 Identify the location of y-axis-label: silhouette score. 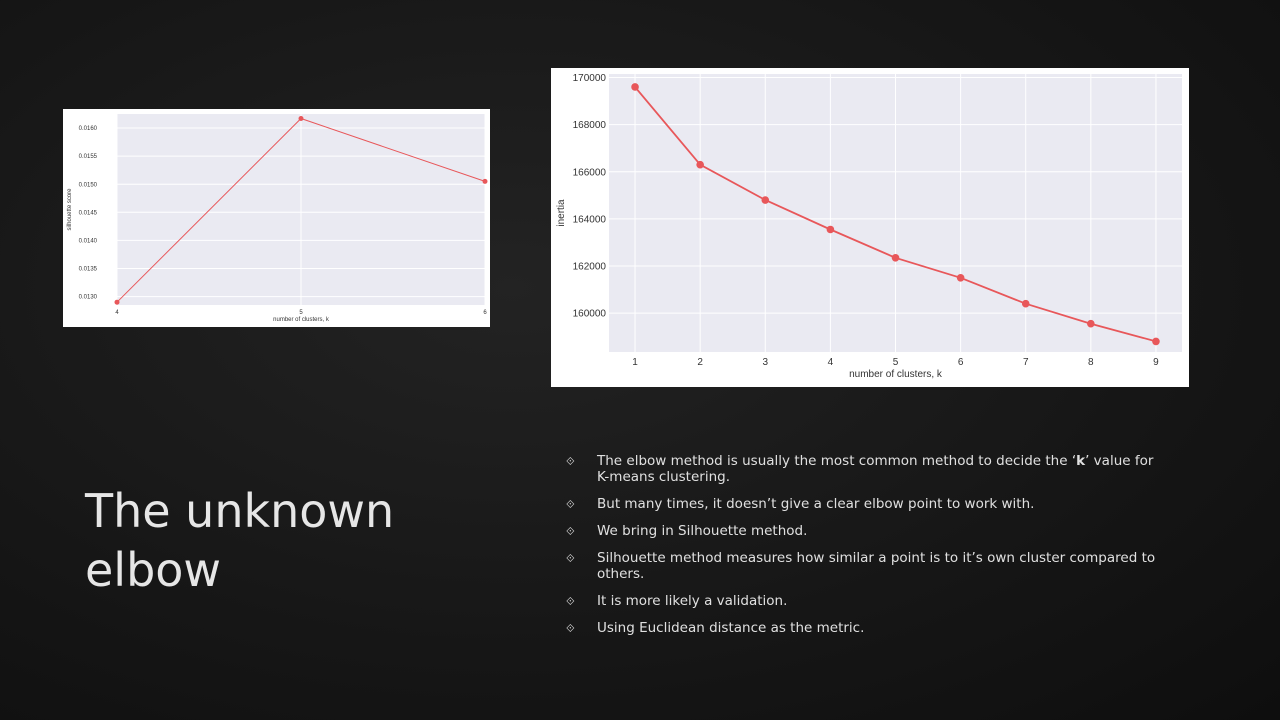
(70, 209).